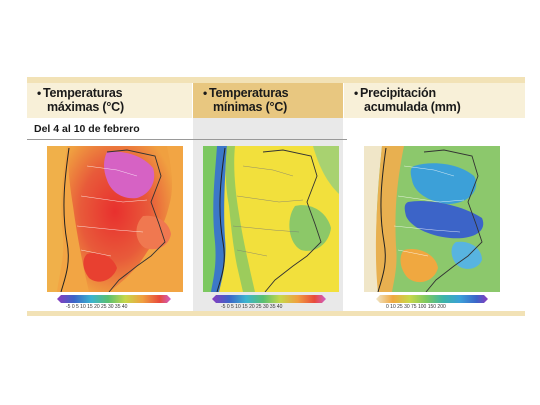 This screenshot has width=540, height=405. I want to click on panel-title-min: • Temperaturas mínimas (°C), so click(246, 100).